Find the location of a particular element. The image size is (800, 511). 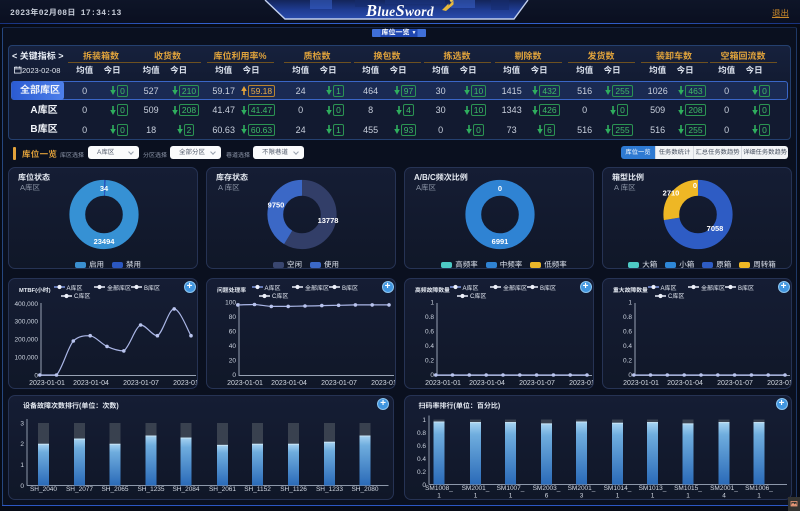

svg-text: SH_1152 is located at coordinates (257, 489).